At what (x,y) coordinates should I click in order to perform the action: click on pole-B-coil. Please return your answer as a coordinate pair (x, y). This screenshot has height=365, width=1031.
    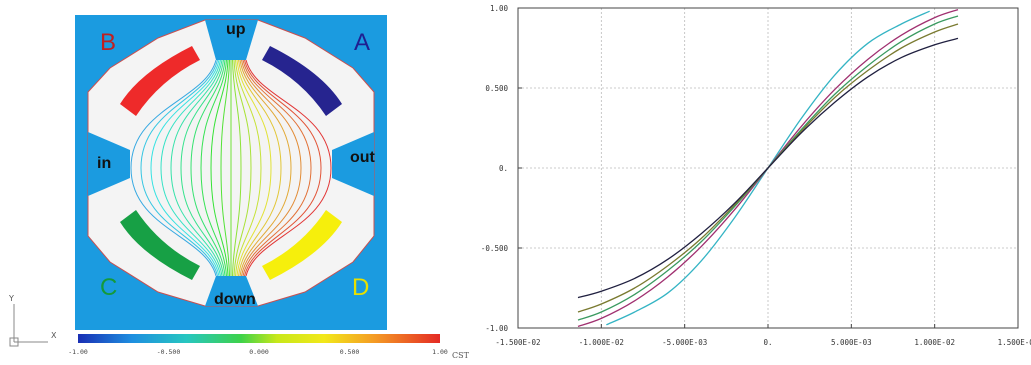
    Looking at the image, I should click on (160, 81).